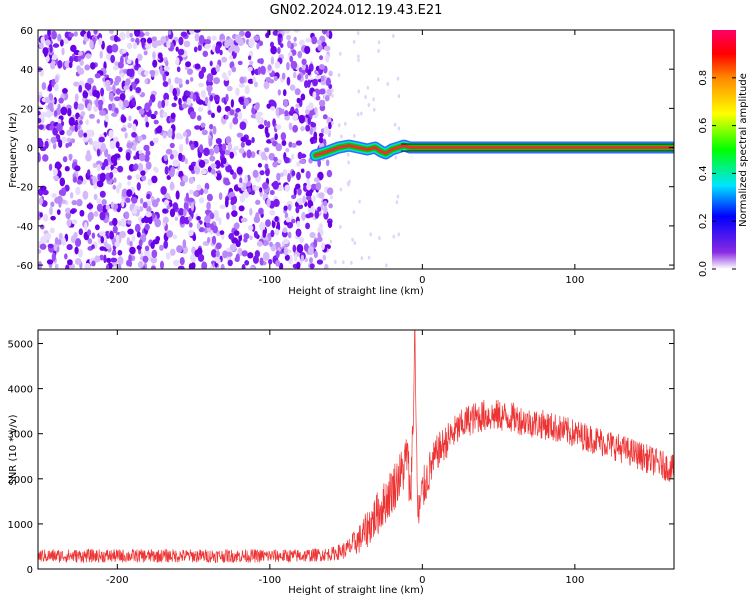  Describe the element at coordinates (20, 480) in the screenshot. I see `snr-y-tick-label: 2000` at that location.